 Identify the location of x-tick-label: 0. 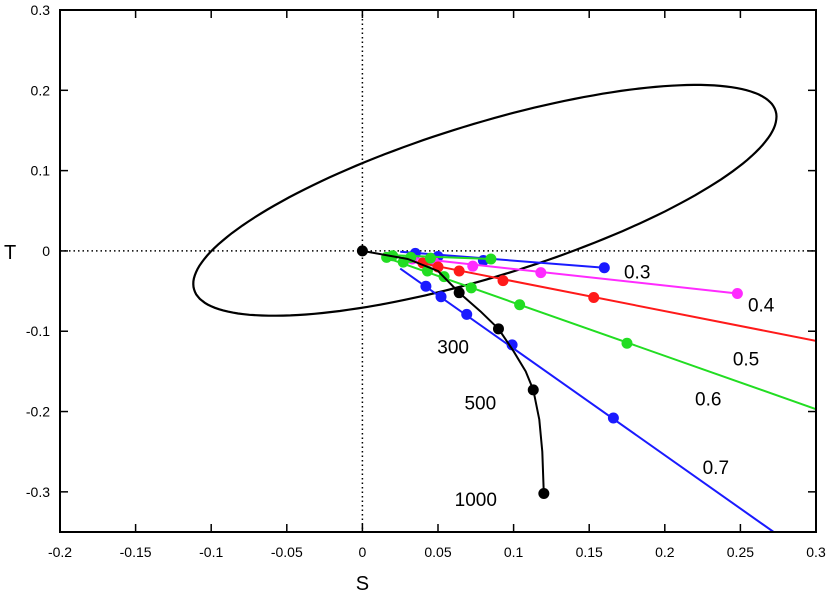
(363, 552).